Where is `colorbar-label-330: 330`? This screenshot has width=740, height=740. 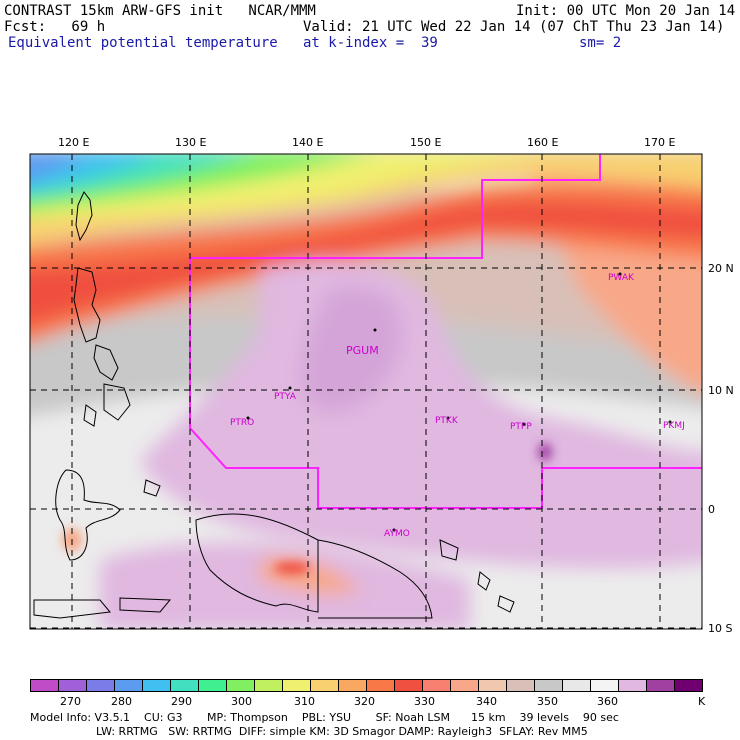 colorbar-label-330: 330 is located at coordinates (424, 701).